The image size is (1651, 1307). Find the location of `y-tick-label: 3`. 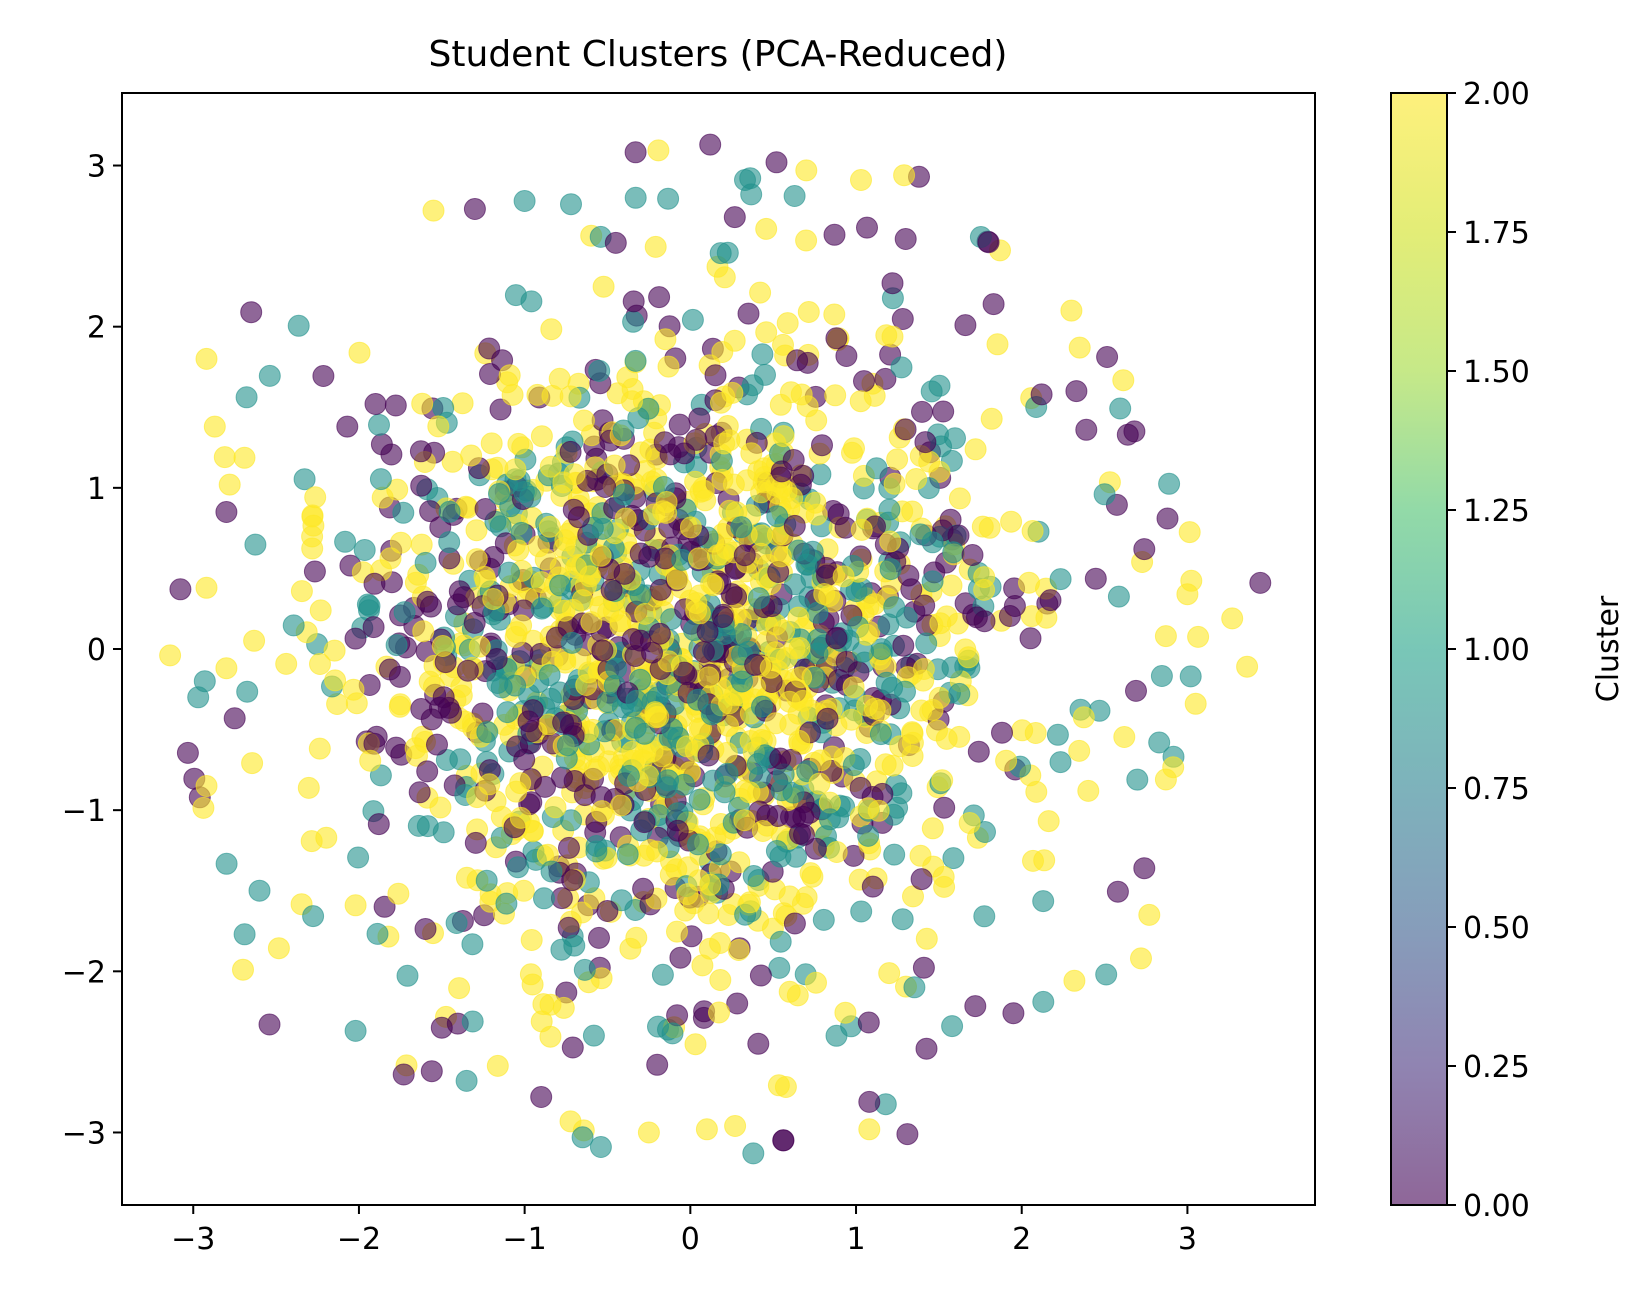

y-tick-label: 3 is located at coordinates (96, 167).